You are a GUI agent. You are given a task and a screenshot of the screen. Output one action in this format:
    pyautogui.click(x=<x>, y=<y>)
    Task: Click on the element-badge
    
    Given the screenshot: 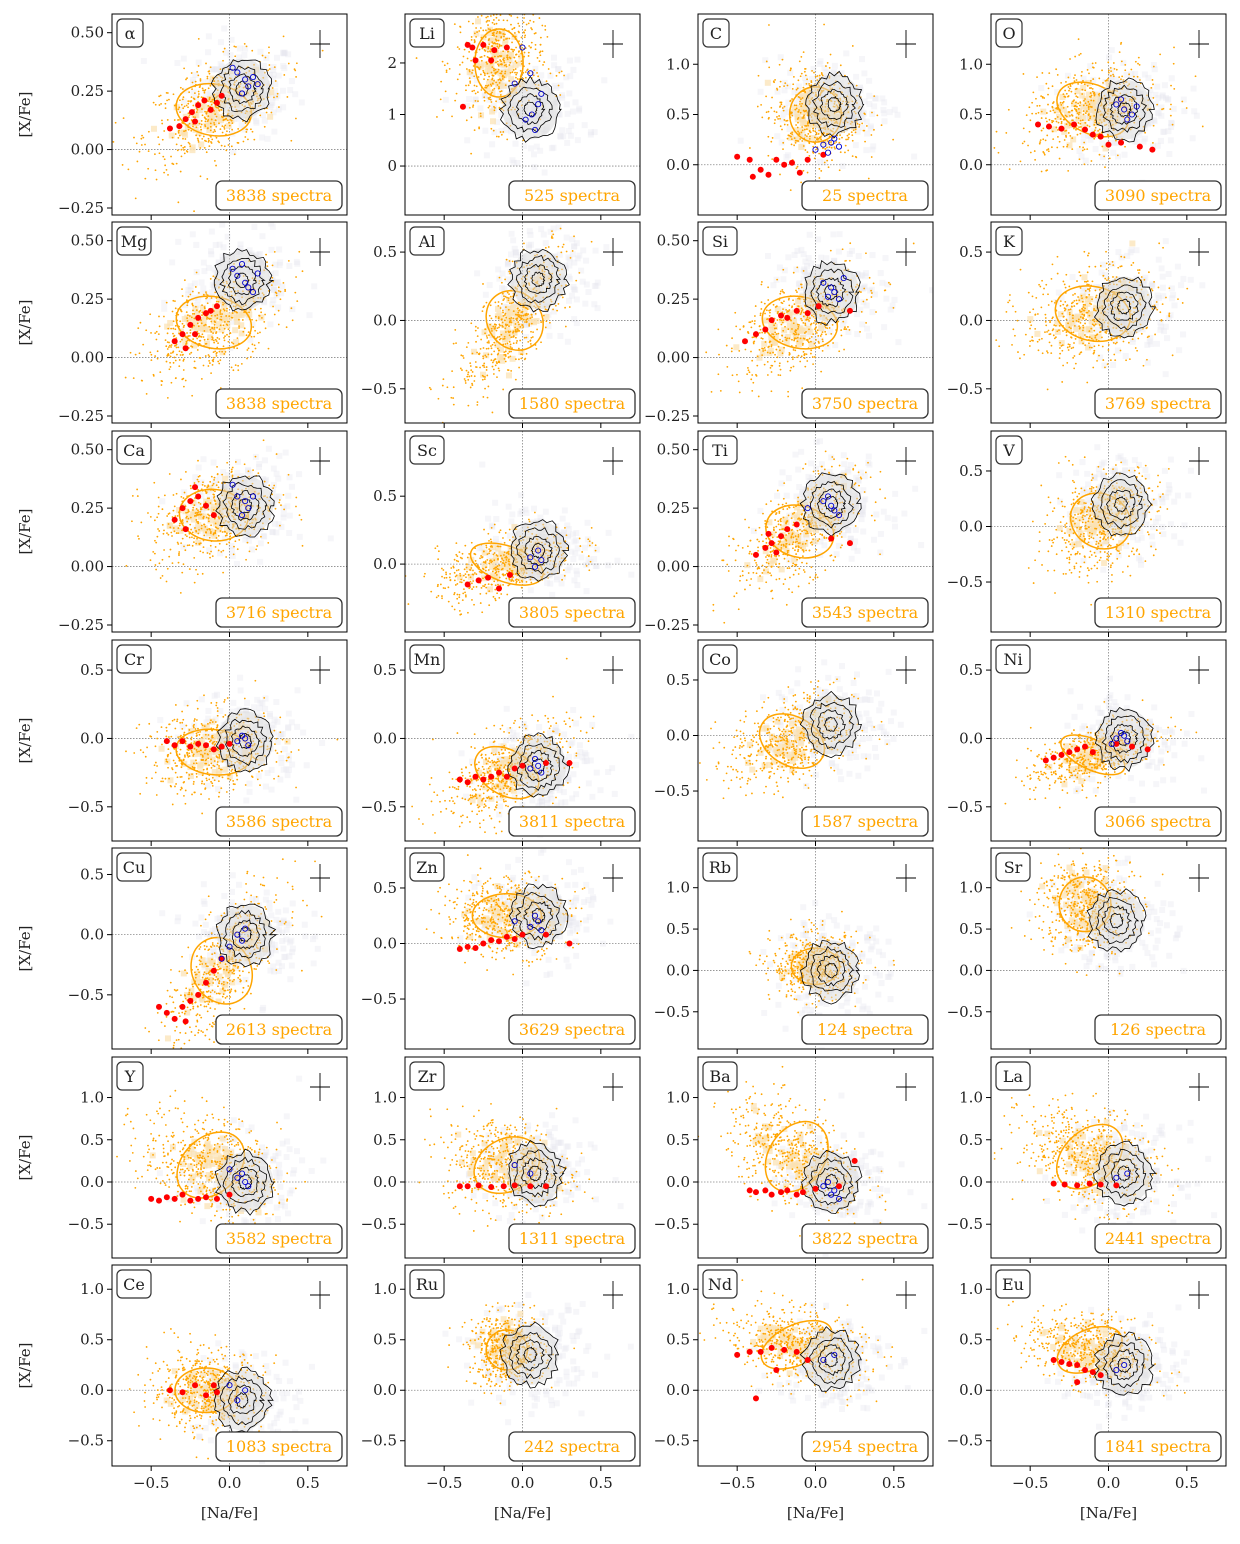 What is the action you would take?
    pyautogui.click(x=427, y=33)
    